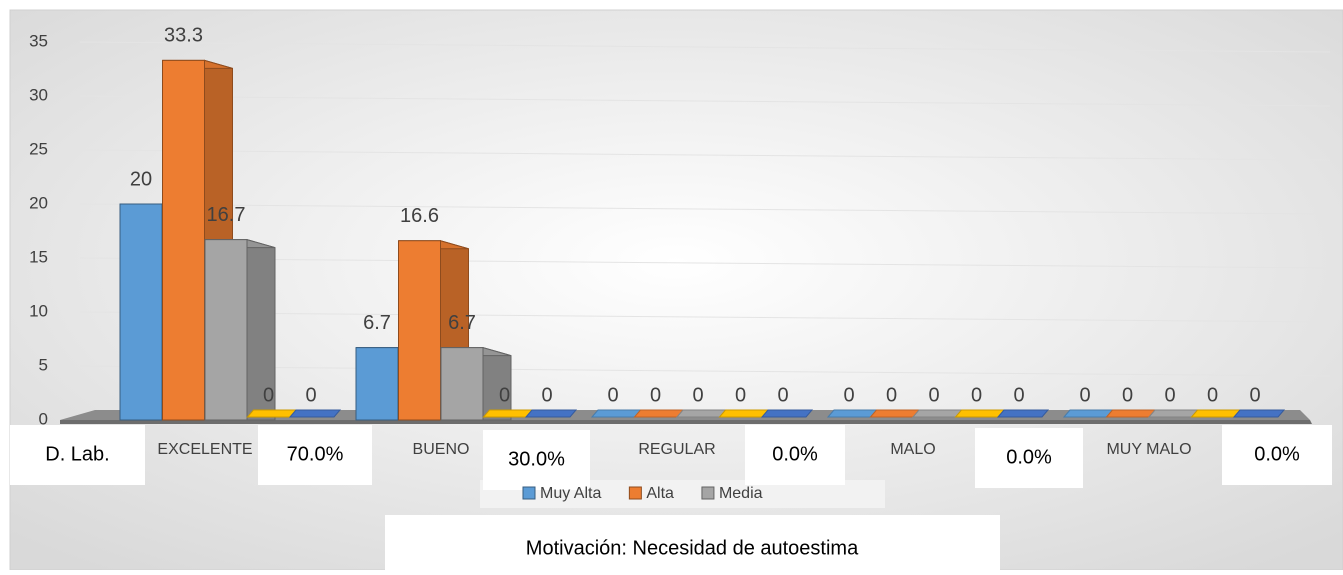 The height and width of the screenshot is (575, 1343). Describe the element at coordinates (441, 449) in the screenshot. I see `x-tick-label: BUENO` at that location.